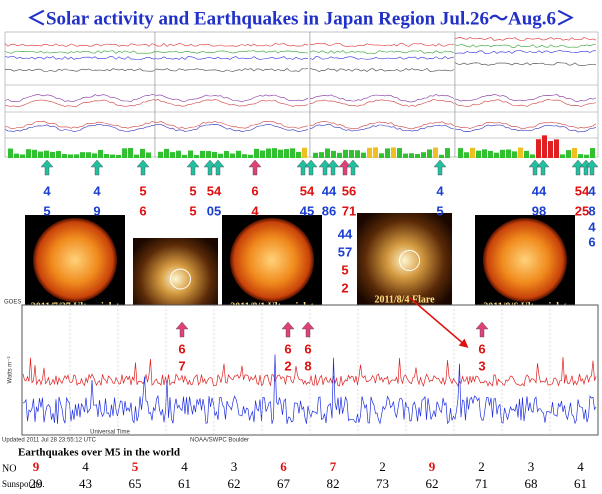  What do you see at coordinates (99, 453) in the screenshot?
I see `table-caption: Earthquakes over M5 in the world` at bounding box center [99, 453].